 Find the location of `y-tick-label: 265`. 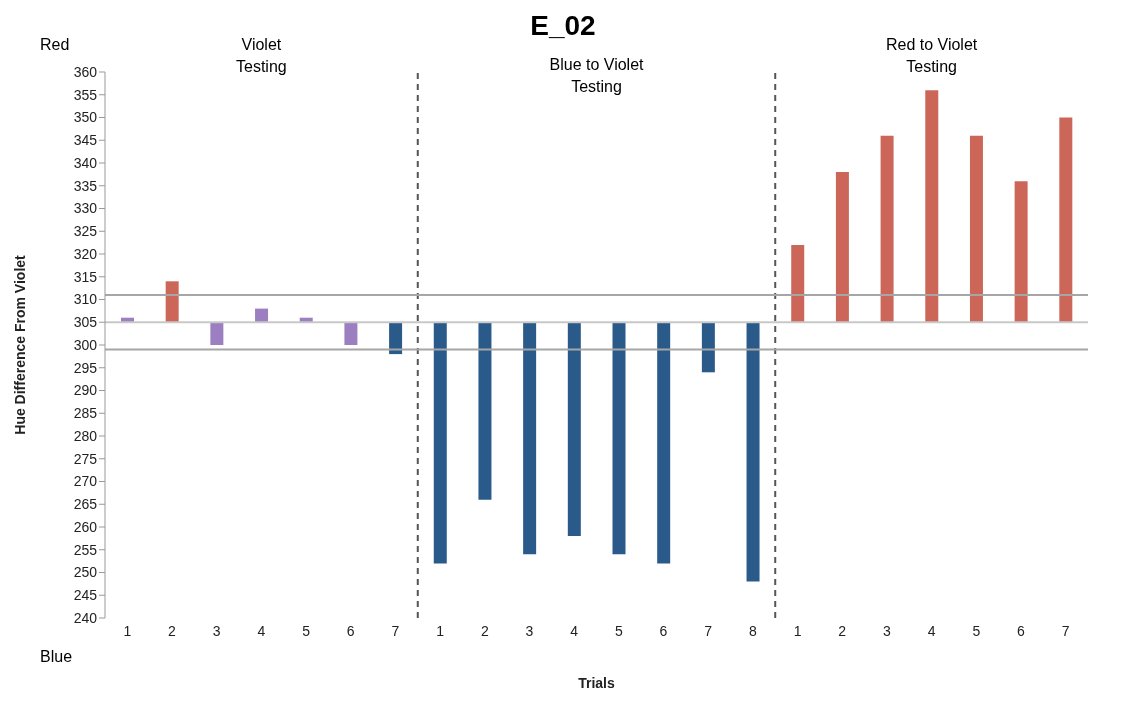

y-tick-label: 265 is located at coordinates (85, 504).